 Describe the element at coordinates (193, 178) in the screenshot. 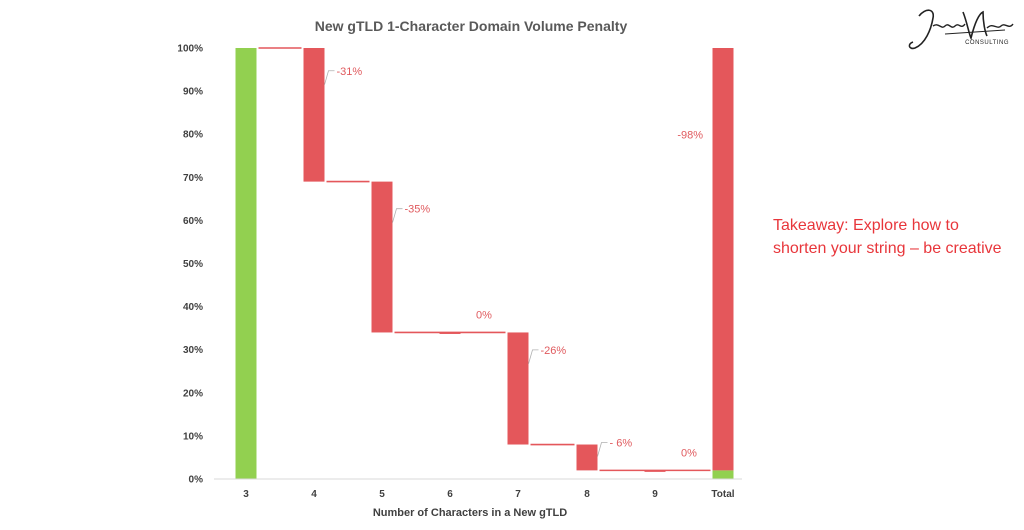

I see `y-tick-label: 70%` at that location.